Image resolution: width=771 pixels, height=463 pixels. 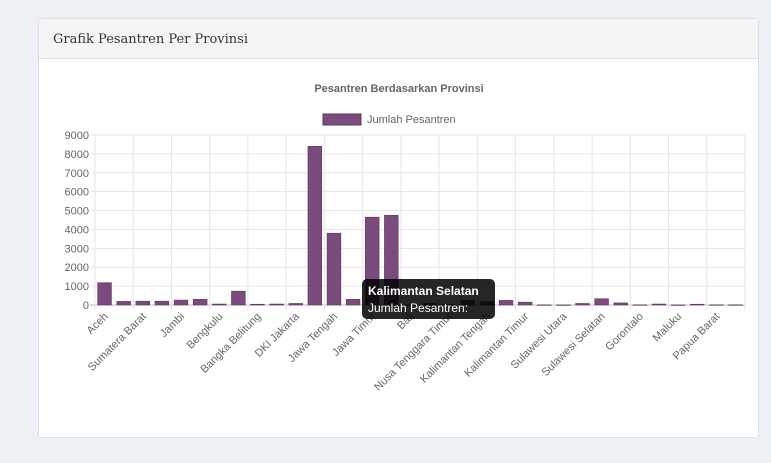 What do you see at coordinates (77, 230) in the screenshot?
I see `y-tick-label: 4000` at bounding box center [77, 230].